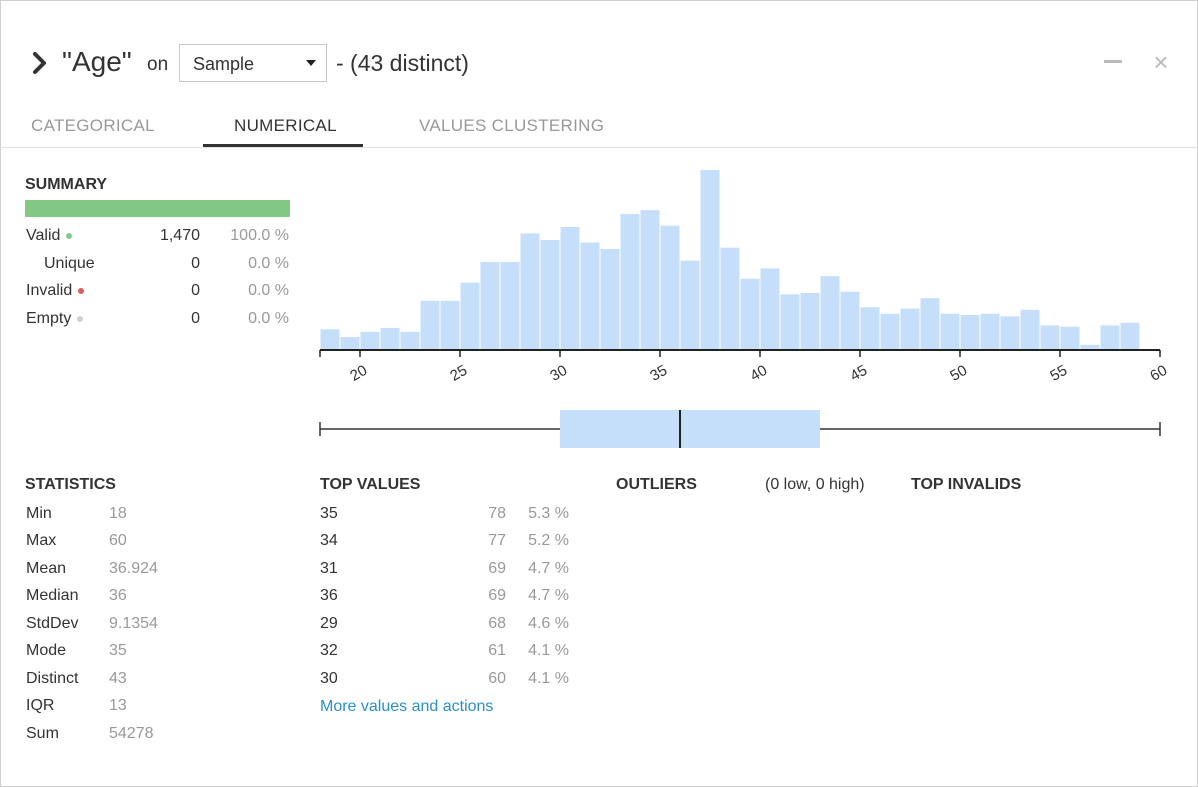 This screenshot has height=787, width=1198. I want to click on tab-values-clustering: VALUES CLUSTERING, so click(511, 126).